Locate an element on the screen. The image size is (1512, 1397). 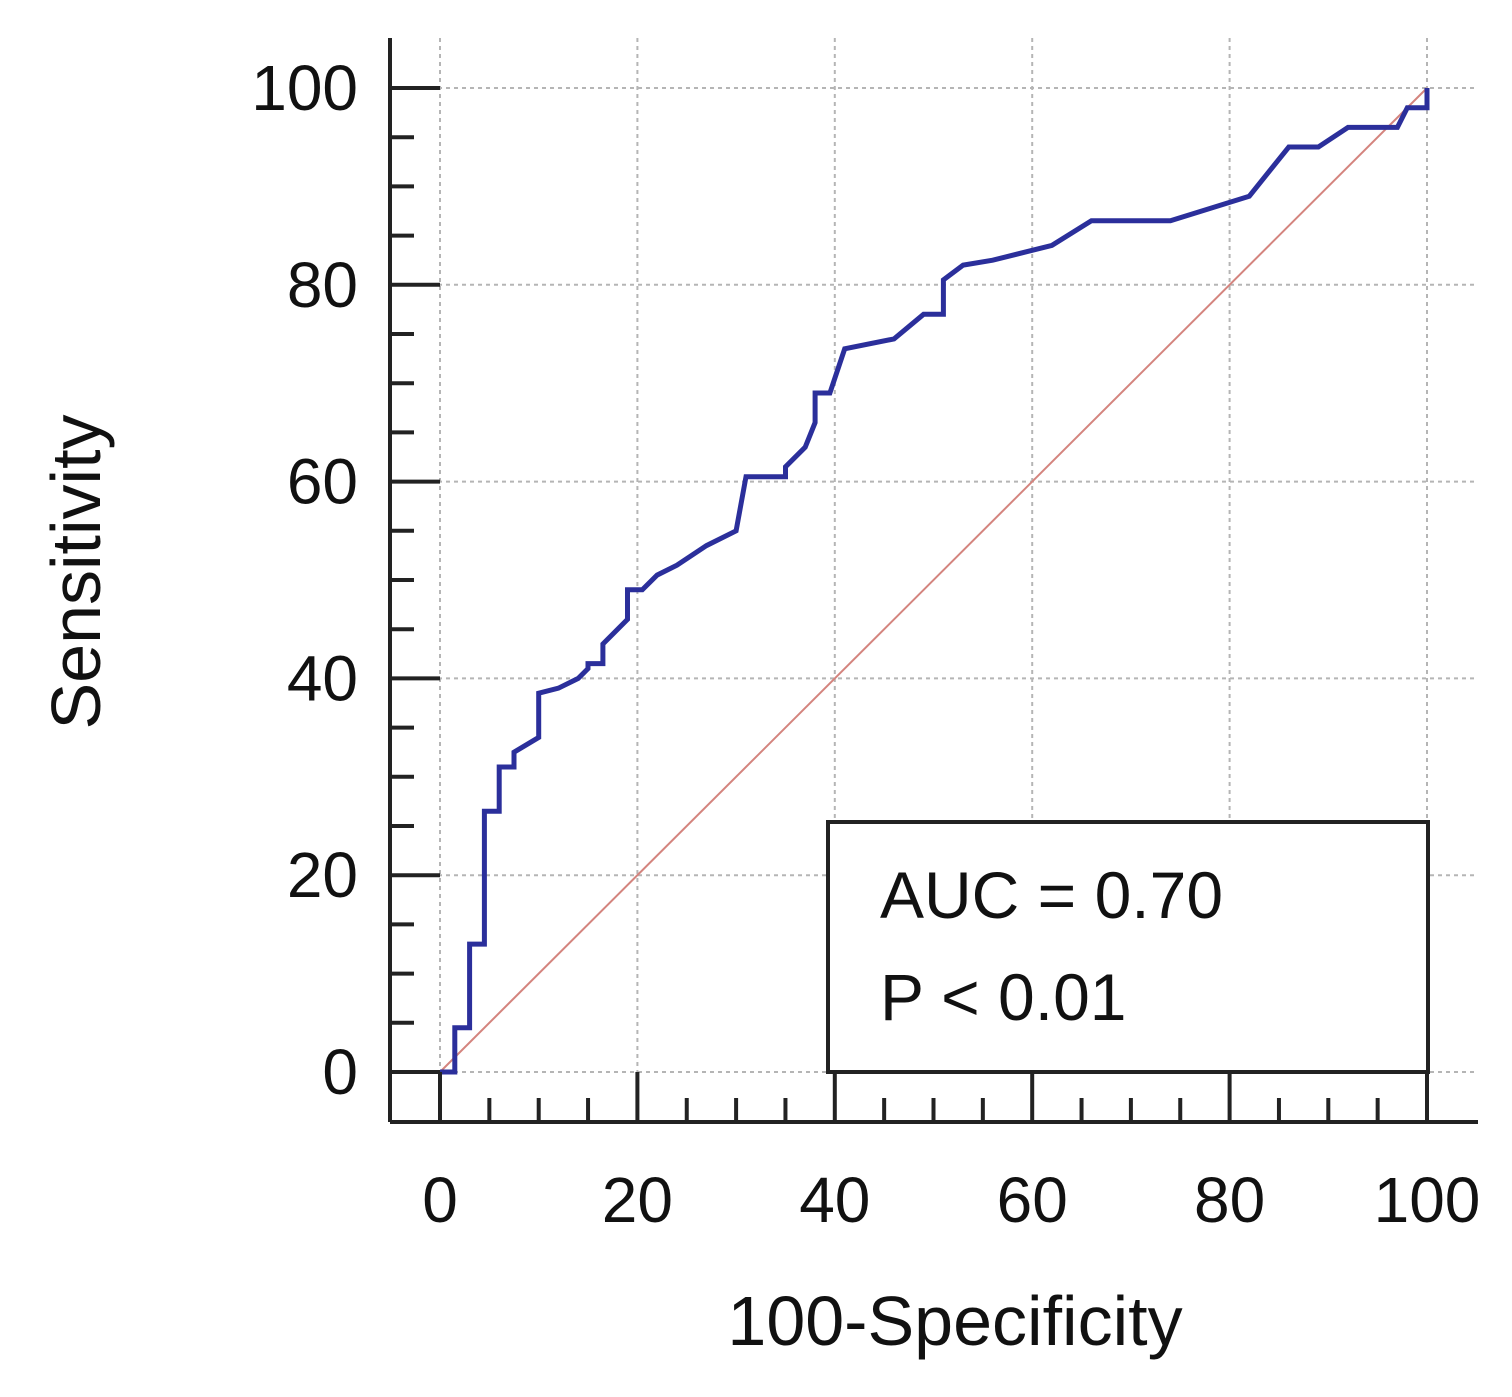
y-tick-label: 100 is located at coordinates (304, 88).